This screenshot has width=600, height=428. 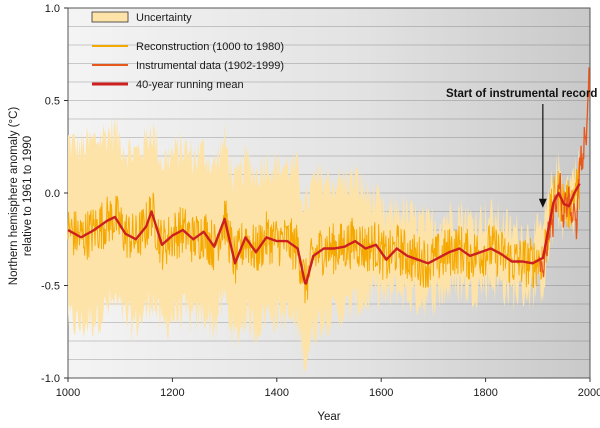 What do you see at coordinates (381, 393) in the screenshot?
I see `x-tick-label: 1600` at bounding box center [381, 393].